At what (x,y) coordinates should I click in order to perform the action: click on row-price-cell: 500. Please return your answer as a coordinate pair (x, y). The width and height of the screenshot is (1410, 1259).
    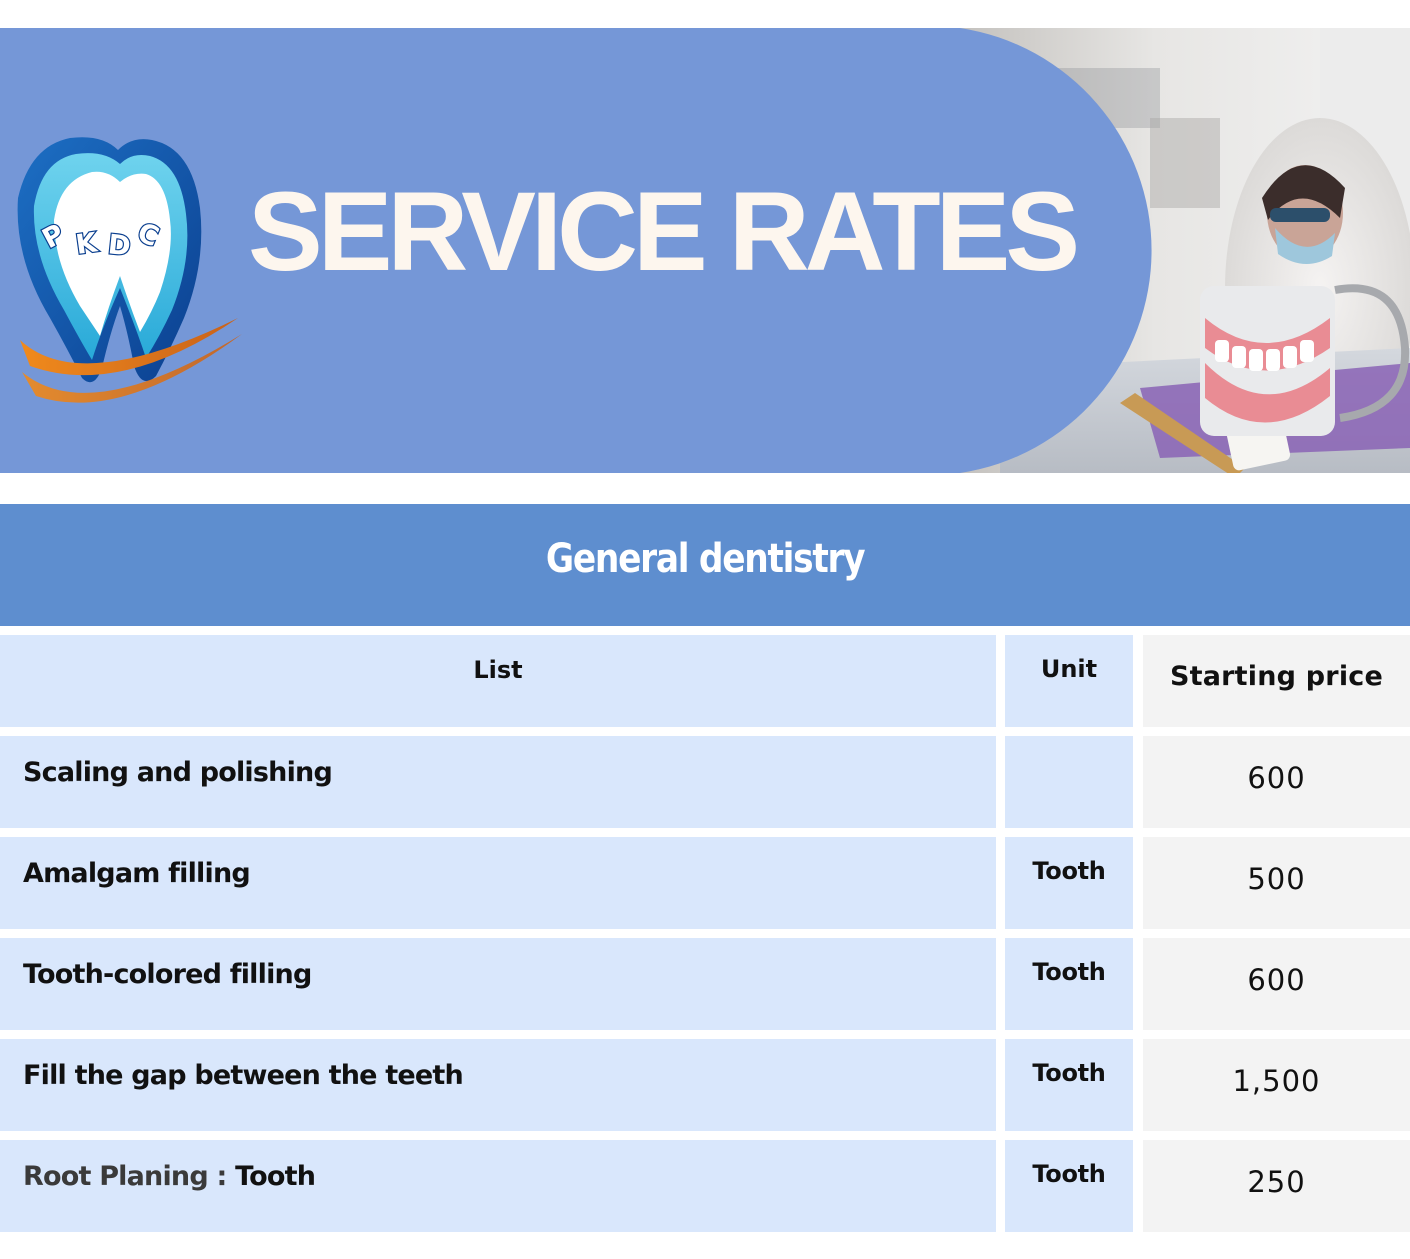
    Looking at the image, I should click on (1276, 883).